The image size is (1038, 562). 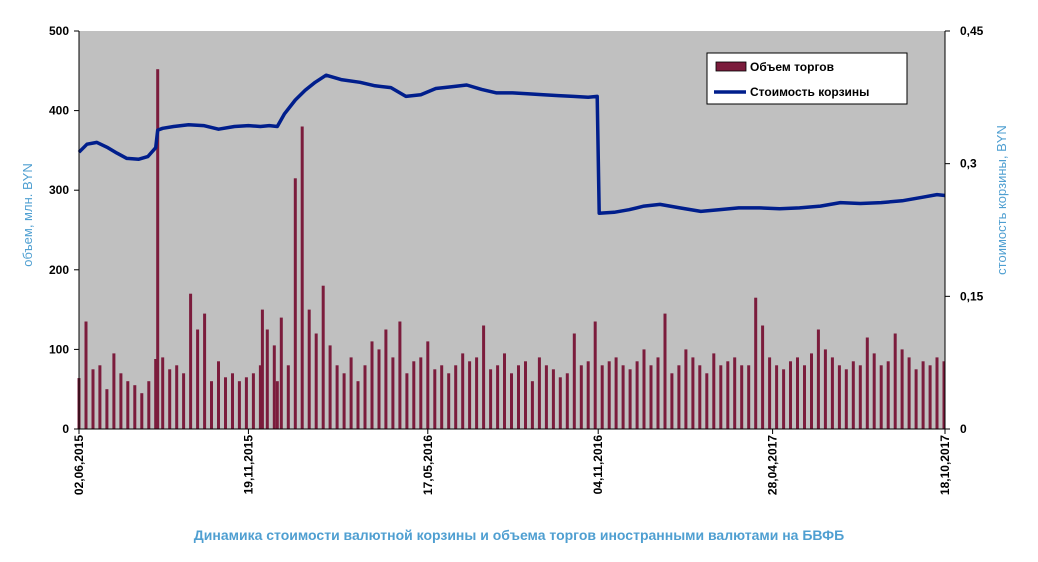 What do you see at coordinates (792, 67) in the screenshot?
I see `legend-label-volume: Объем торгов` at bounding box center [792, 67].